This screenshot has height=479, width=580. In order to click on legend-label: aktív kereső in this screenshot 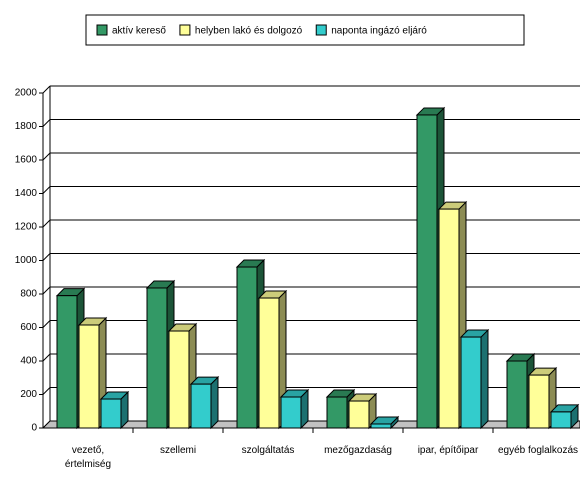, I will do `click(139, 31)`.